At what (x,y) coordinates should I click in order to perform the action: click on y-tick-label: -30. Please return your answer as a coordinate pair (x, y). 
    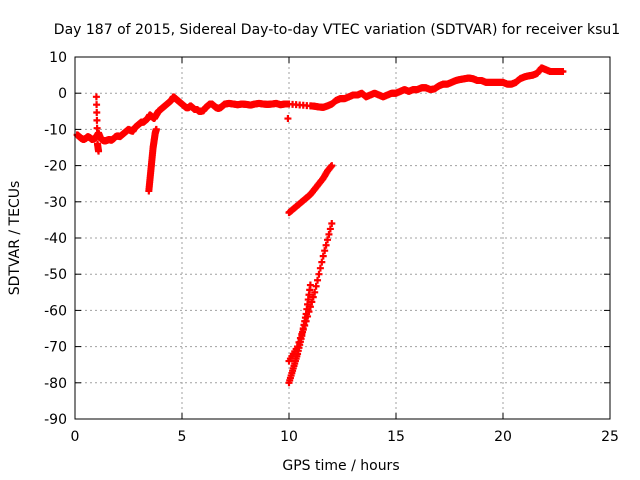
    Looking at the image, I should click on (55, 203).